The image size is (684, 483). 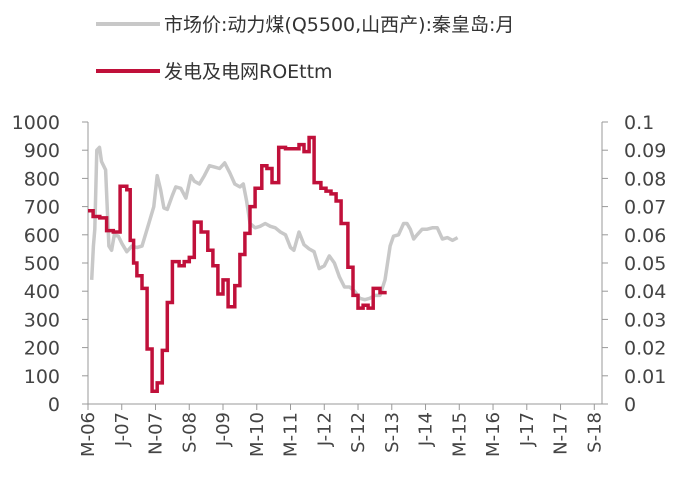 I want to click on right-tick-label: 0.03, so click(x=645, y=320).